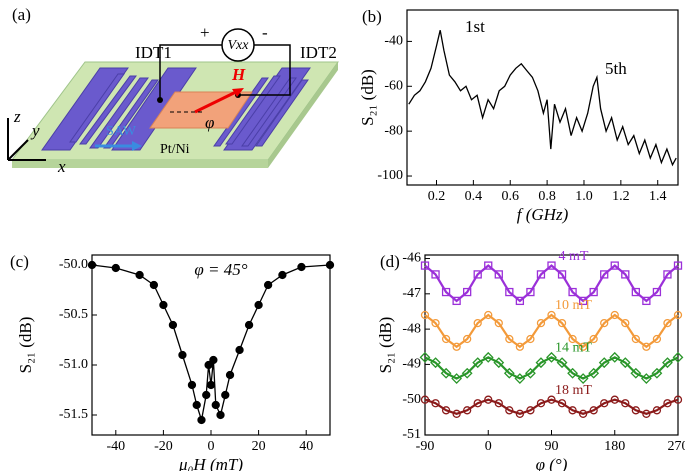 This screenshot has width=685, height=471. What do you see at coordinates (658, 196) in the screenshot?
I see `x-tick-label: 1.4` at bounding box center [658, 196].